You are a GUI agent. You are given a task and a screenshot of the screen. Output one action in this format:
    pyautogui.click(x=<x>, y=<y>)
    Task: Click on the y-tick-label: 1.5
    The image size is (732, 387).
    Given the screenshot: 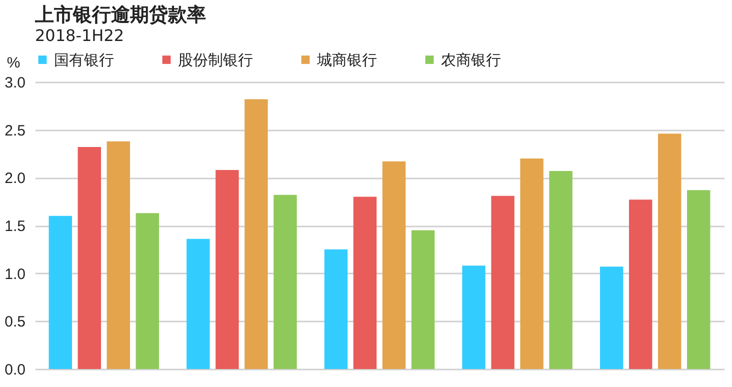 What is the action you would take?
    pyautogui.click(x=15, y=226)
    